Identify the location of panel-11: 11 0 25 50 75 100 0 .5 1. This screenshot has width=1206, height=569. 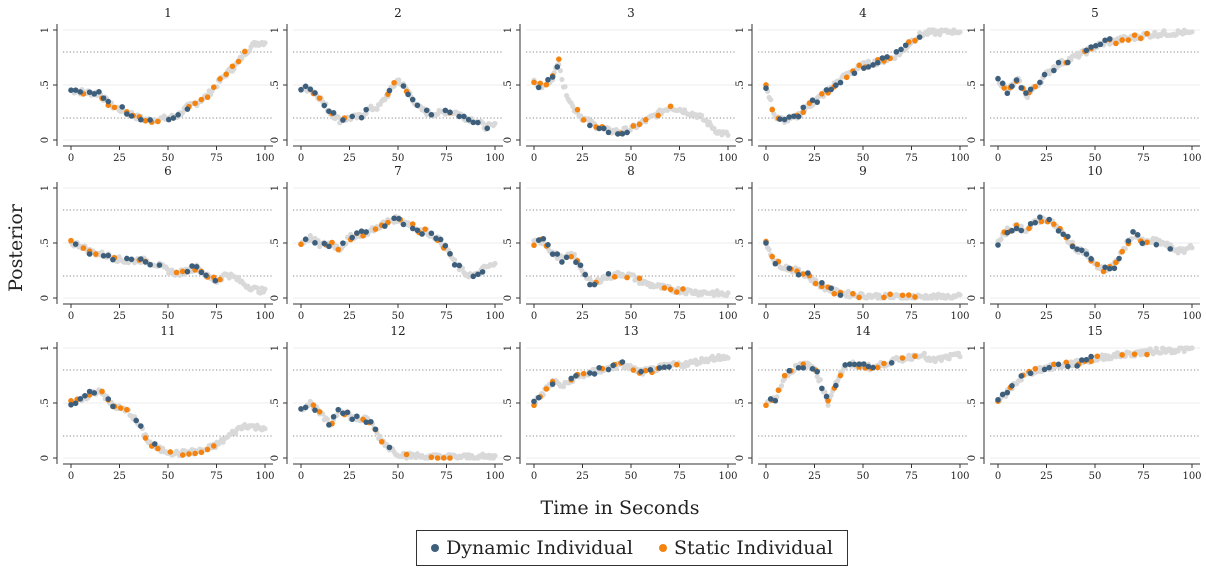
(157, 403).